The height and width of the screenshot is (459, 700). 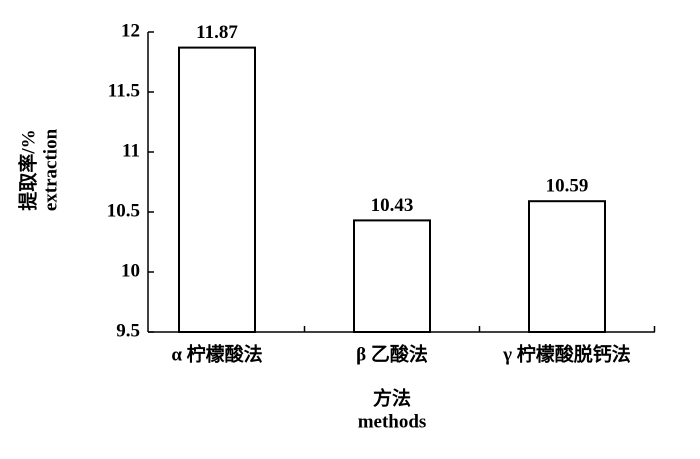 What do you see at coordinates (130, 30) in the screenshot?
I see `y-tick-label: 12` at bounding box center [130, 30].